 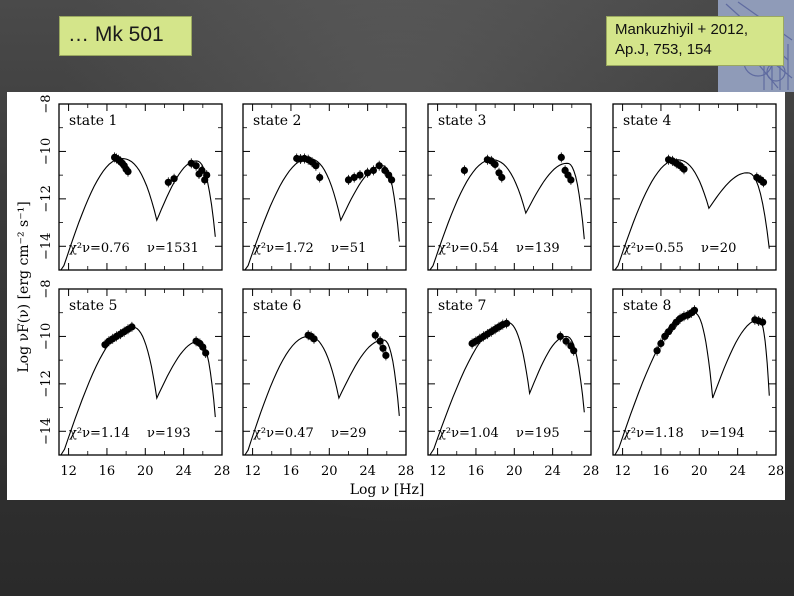 I want to click on panel-state-label: state 7, so click(x=462, y=306).